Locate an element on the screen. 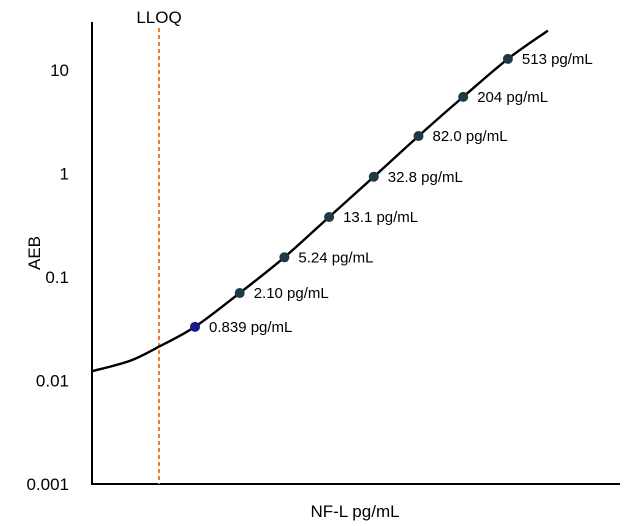 The height and width of the screenshot is (526, 629). data-point-label: 513 pg/mL is located at coordinates (557, 59).